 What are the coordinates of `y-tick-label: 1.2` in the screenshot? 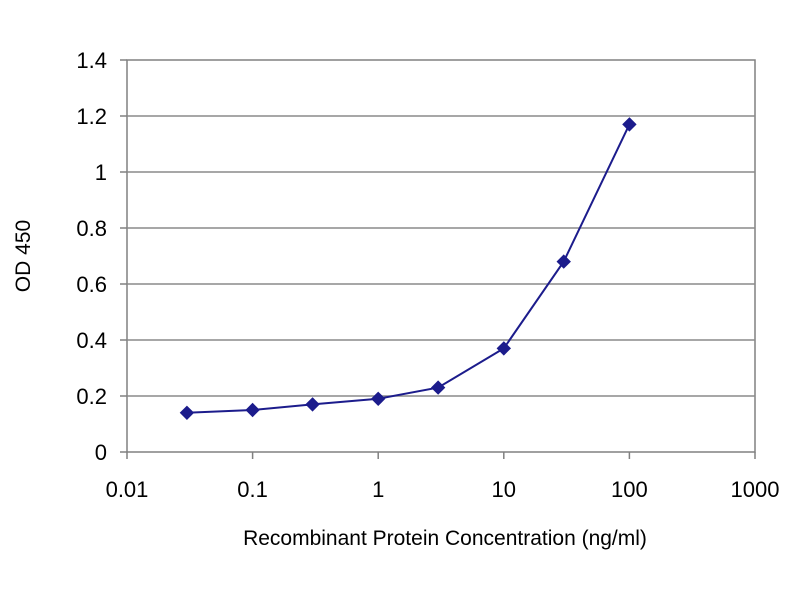 It's located at (91, 116).